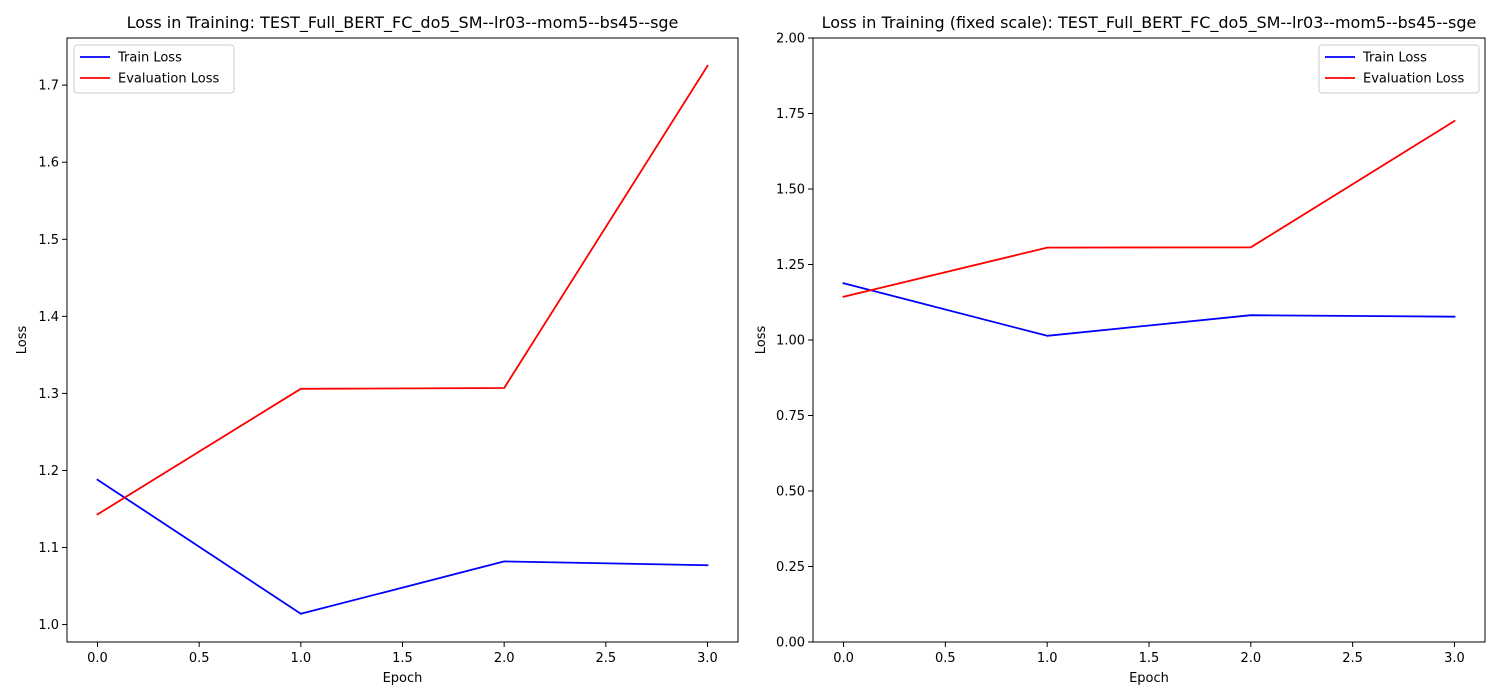 This screenshot has width=1500, height=700. What do you see at coordinates (1149, 208) in the screenshot?
I see `series-line-evaluation-loss` at bounding box center [1149, 208].